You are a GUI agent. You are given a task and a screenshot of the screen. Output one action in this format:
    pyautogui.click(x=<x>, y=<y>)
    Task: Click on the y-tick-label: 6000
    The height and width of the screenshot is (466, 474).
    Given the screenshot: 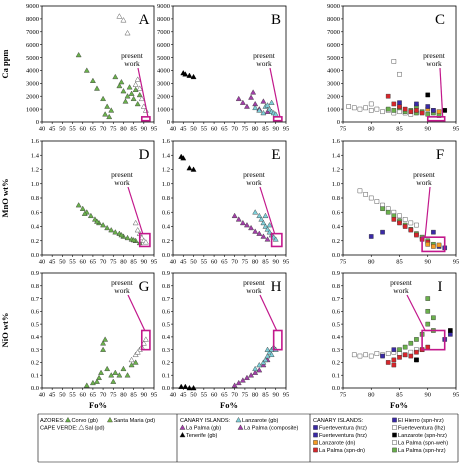 What is the action you would take?
    pyautogui.click(x=163, y=45)
    